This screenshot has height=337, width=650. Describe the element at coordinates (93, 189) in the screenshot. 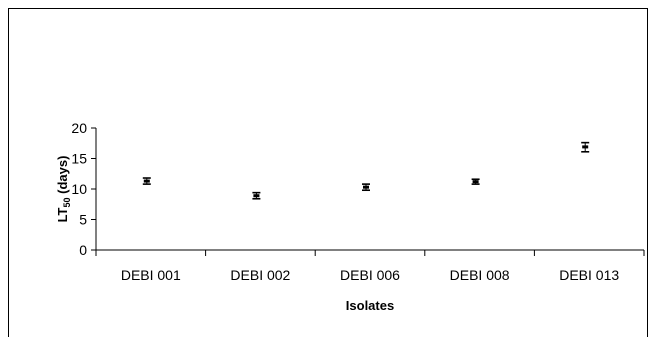

I see `y-ticks` at that location.